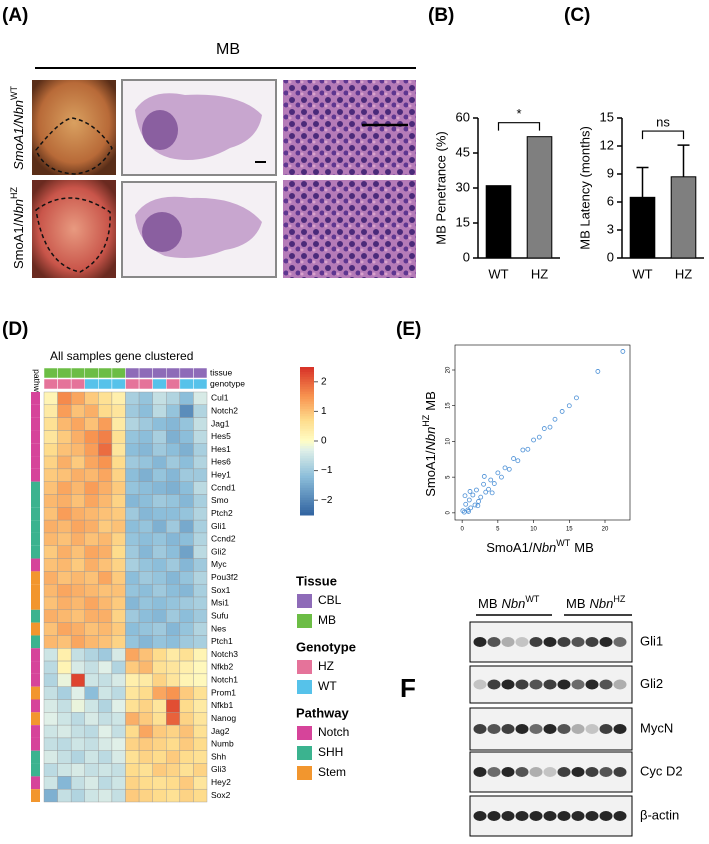 This screenshot has width=709, height=844. I want to click on significance-bracket, so click(519, 126).